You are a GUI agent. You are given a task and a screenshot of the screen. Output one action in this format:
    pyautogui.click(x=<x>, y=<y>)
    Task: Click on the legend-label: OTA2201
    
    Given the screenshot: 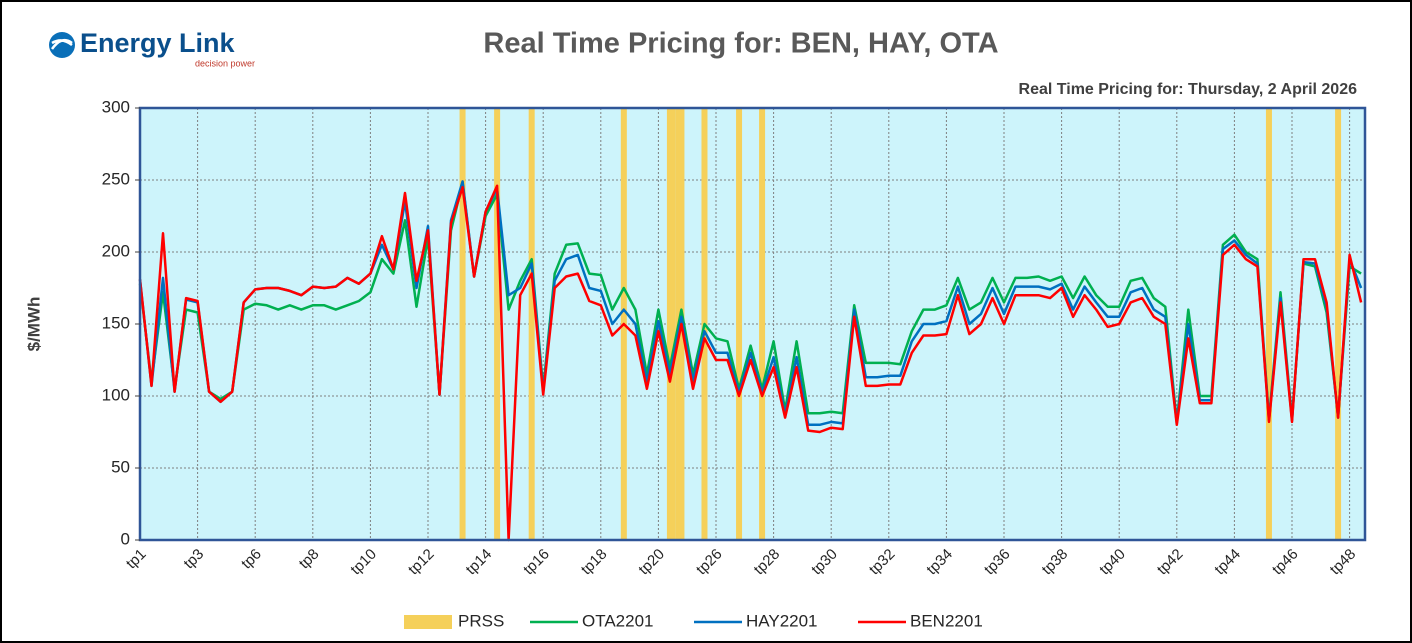 What is the action you would take?
    pyautogui.click(x=618, y=620)
    